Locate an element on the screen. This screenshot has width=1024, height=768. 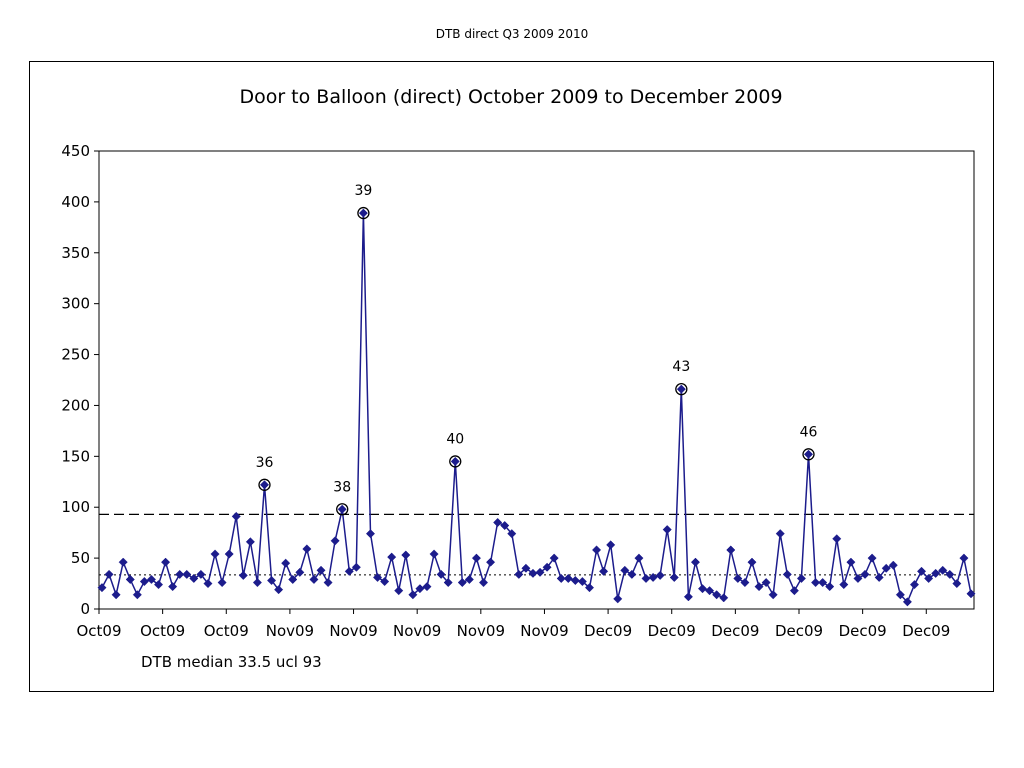
y-tick-label: 450 is located at coordinates (75, 151).